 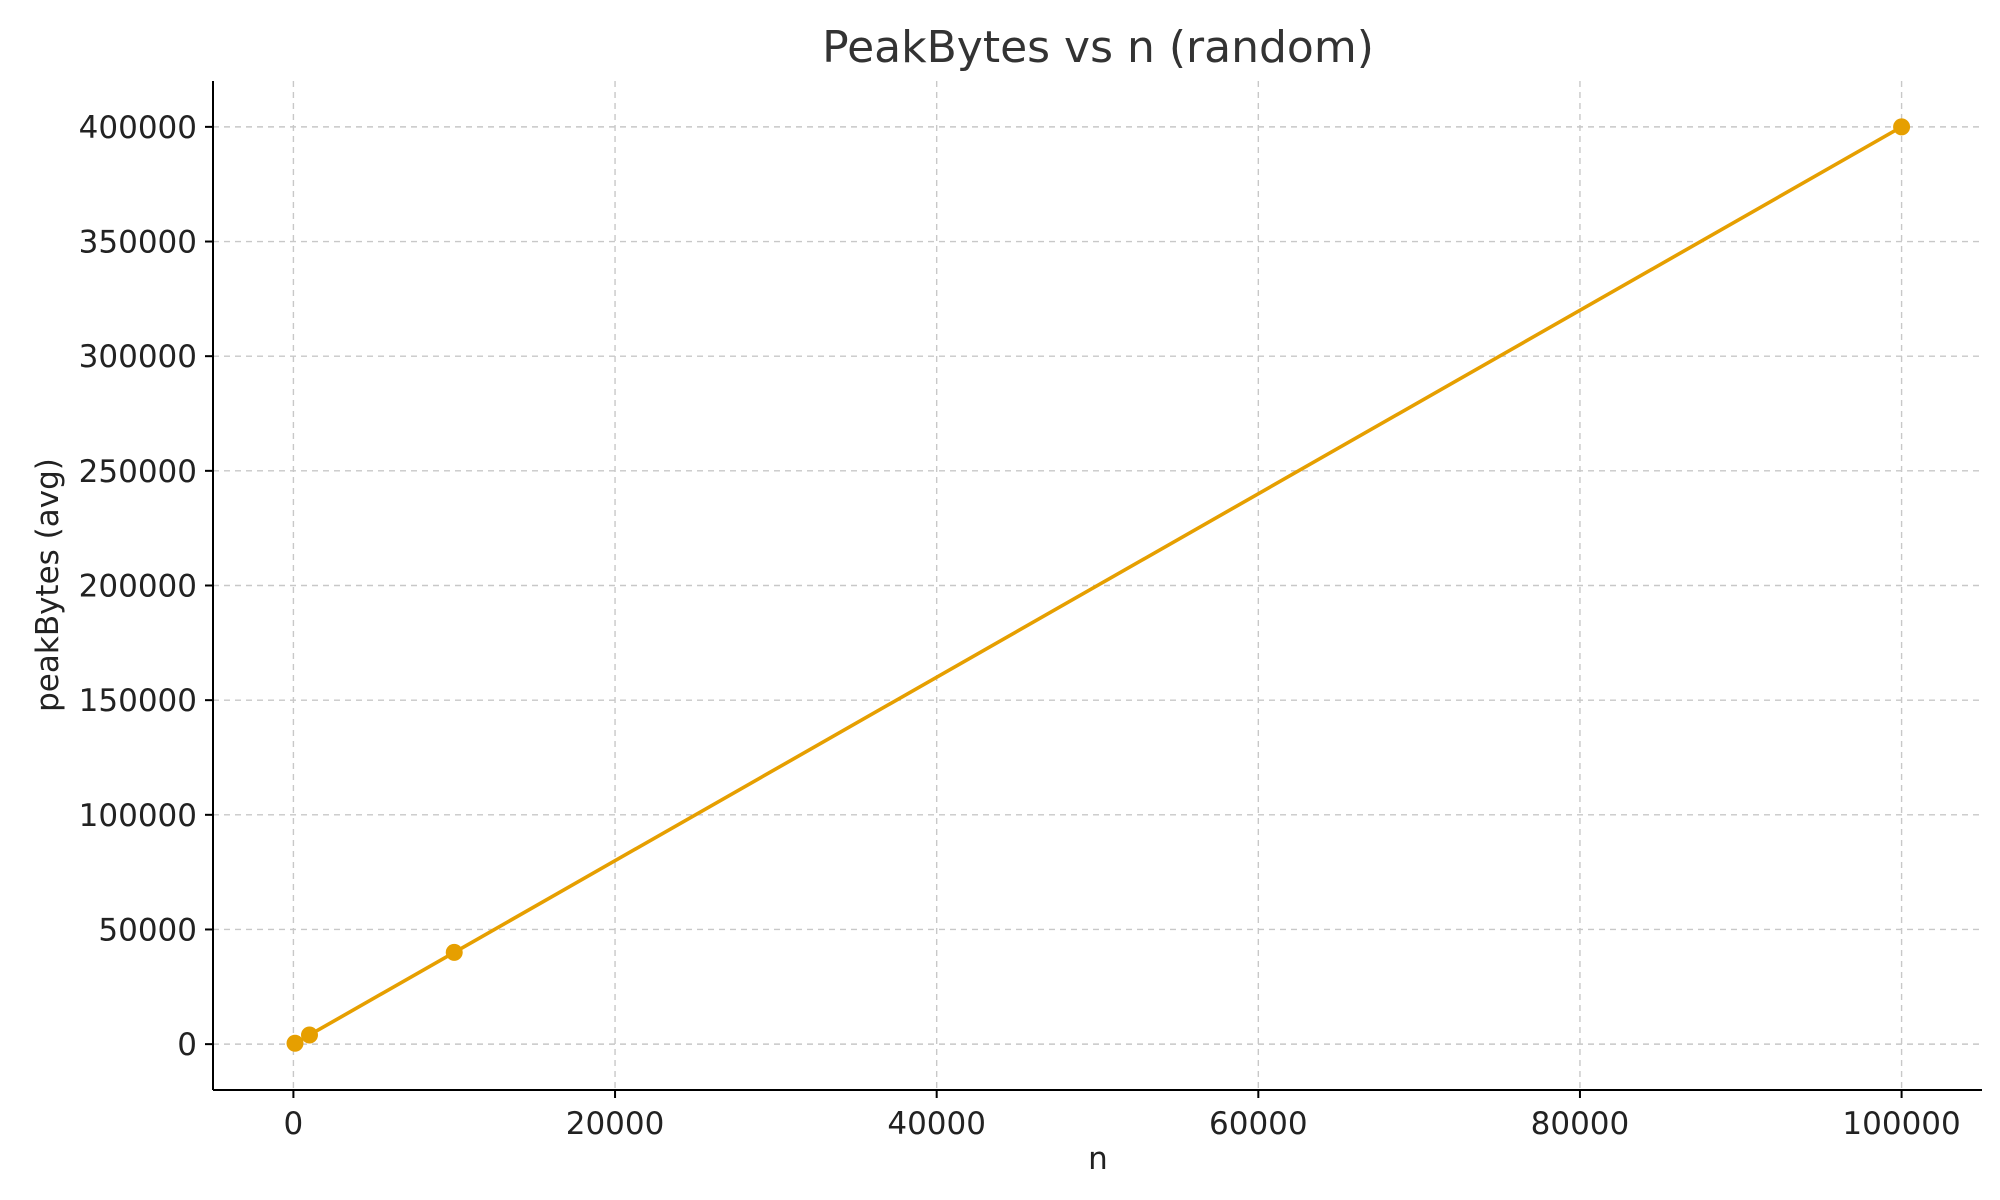 I want to click on chart-title: PeakBytes vs n (random), so click(x=1098, y=47).